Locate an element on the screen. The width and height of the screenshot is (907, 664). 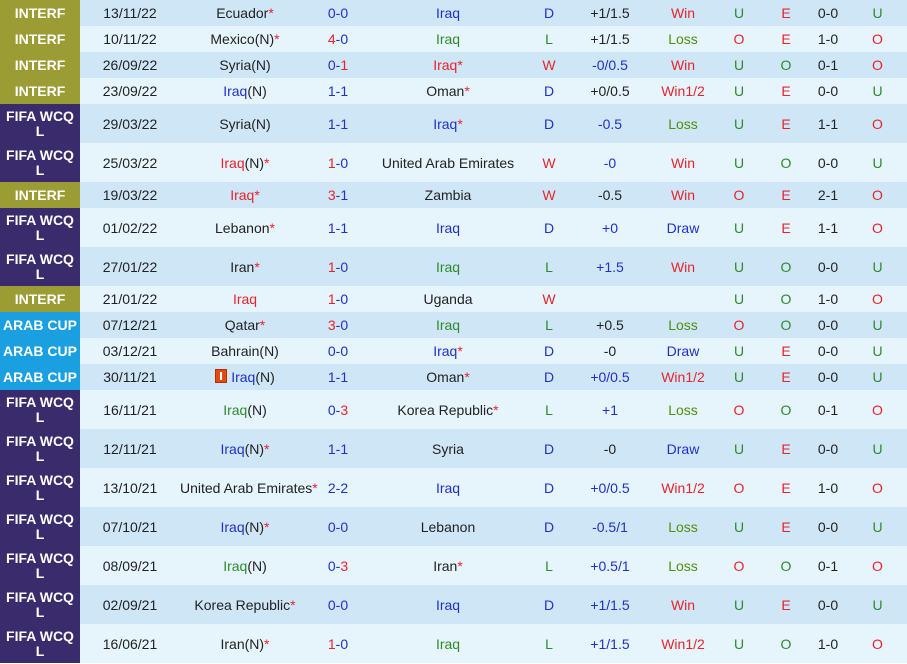
match-row: INTERF 21/01/22 Iraq 1-0 Uganda W U O 1-0 O is located at coordinates (453, 299).